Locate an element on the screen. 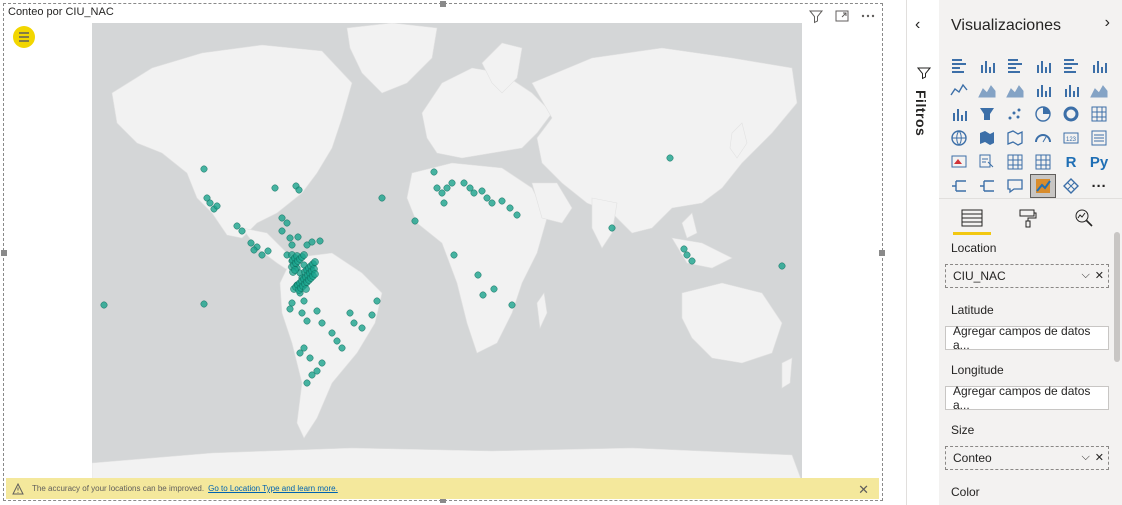  matrix-icon is located at coordinates (1043, 162).